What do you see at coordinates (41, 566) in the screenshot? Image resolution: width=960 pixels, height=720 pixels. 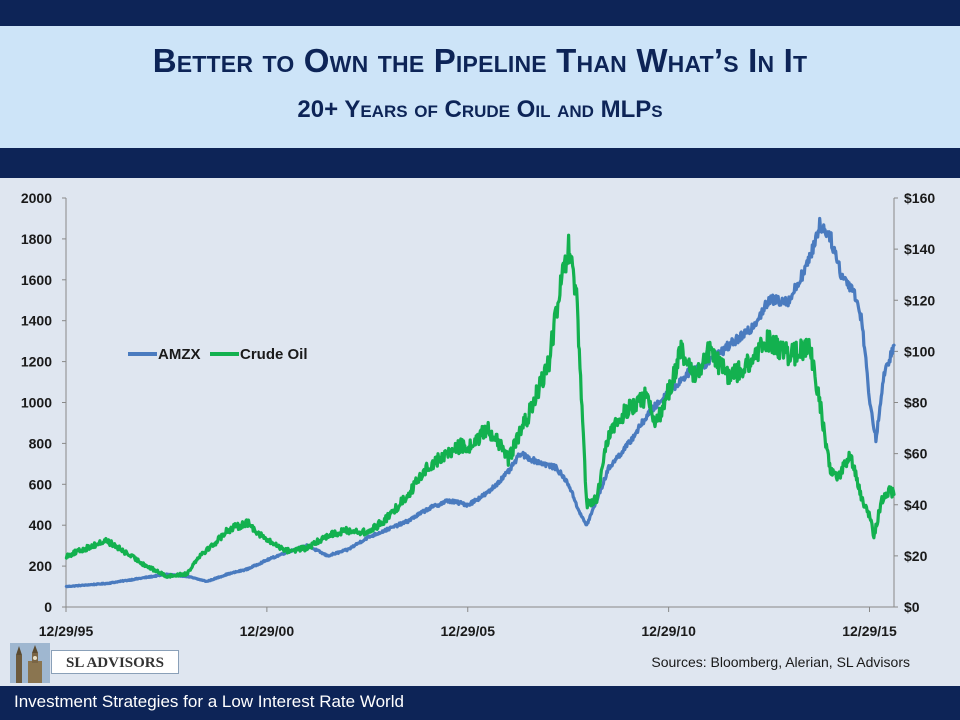 I see `y-left-tick-label: 200` at bounding box center [41, 566].